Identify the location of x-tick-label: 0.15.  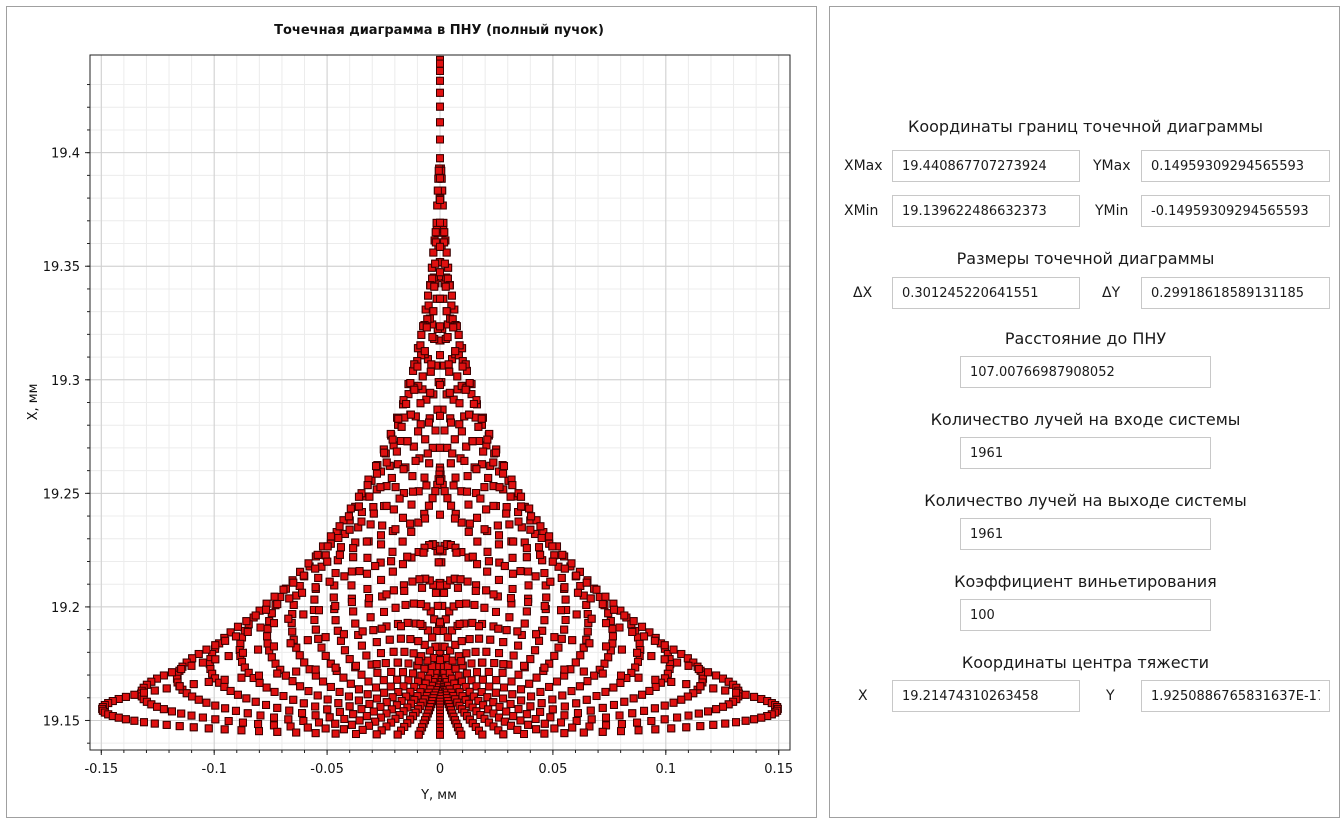
(778, 769).